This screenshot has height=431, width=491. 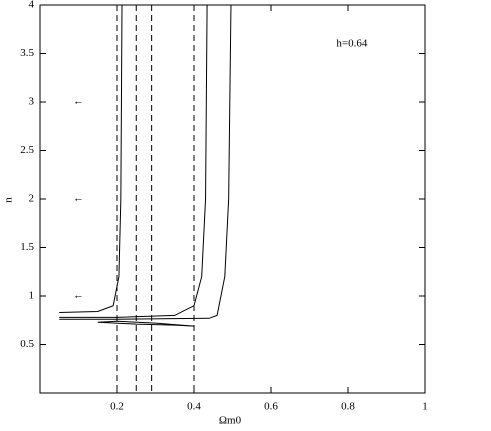 I want to click on y-tick-label: 1, so click(x=32, y=296).